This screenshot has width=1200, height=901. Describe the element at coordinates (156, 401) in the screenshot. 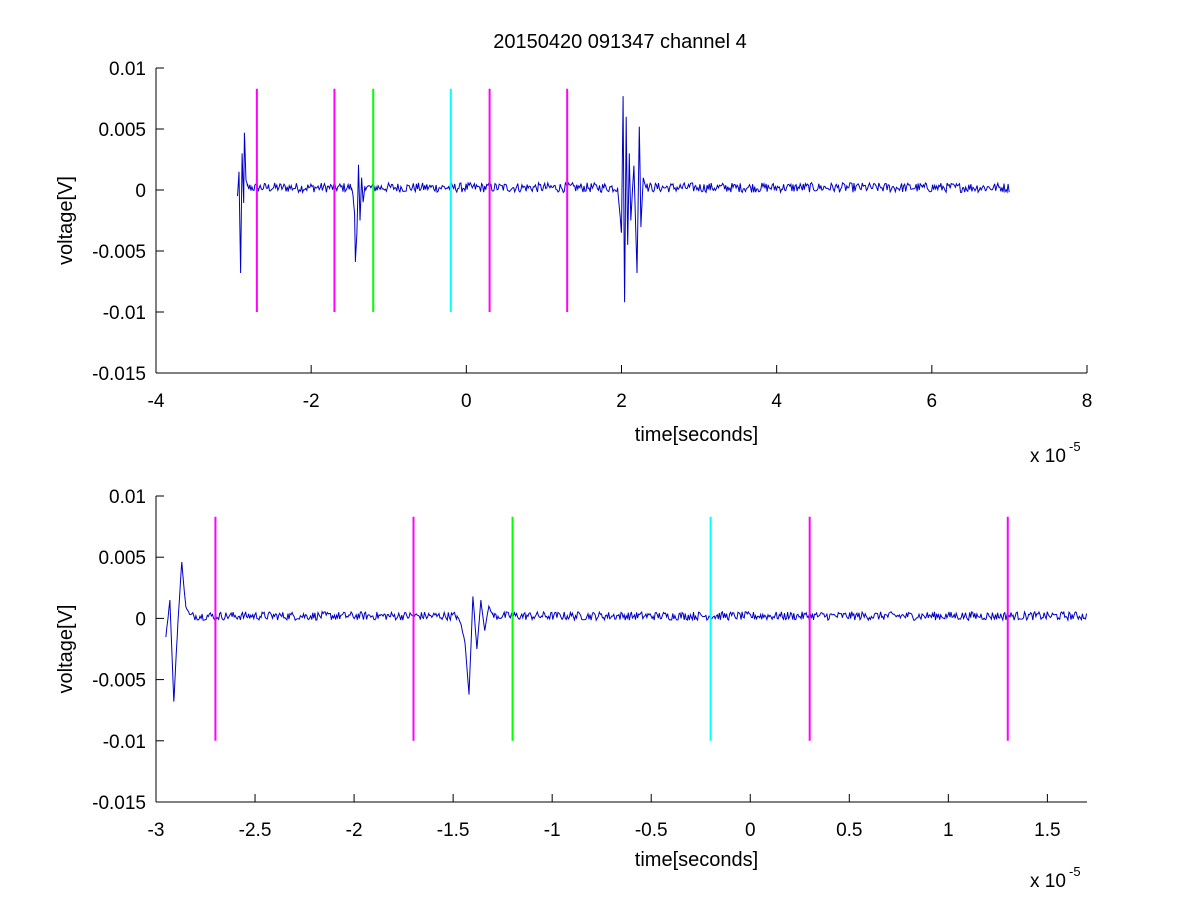

I see `x-tick-label: -4` at that location.